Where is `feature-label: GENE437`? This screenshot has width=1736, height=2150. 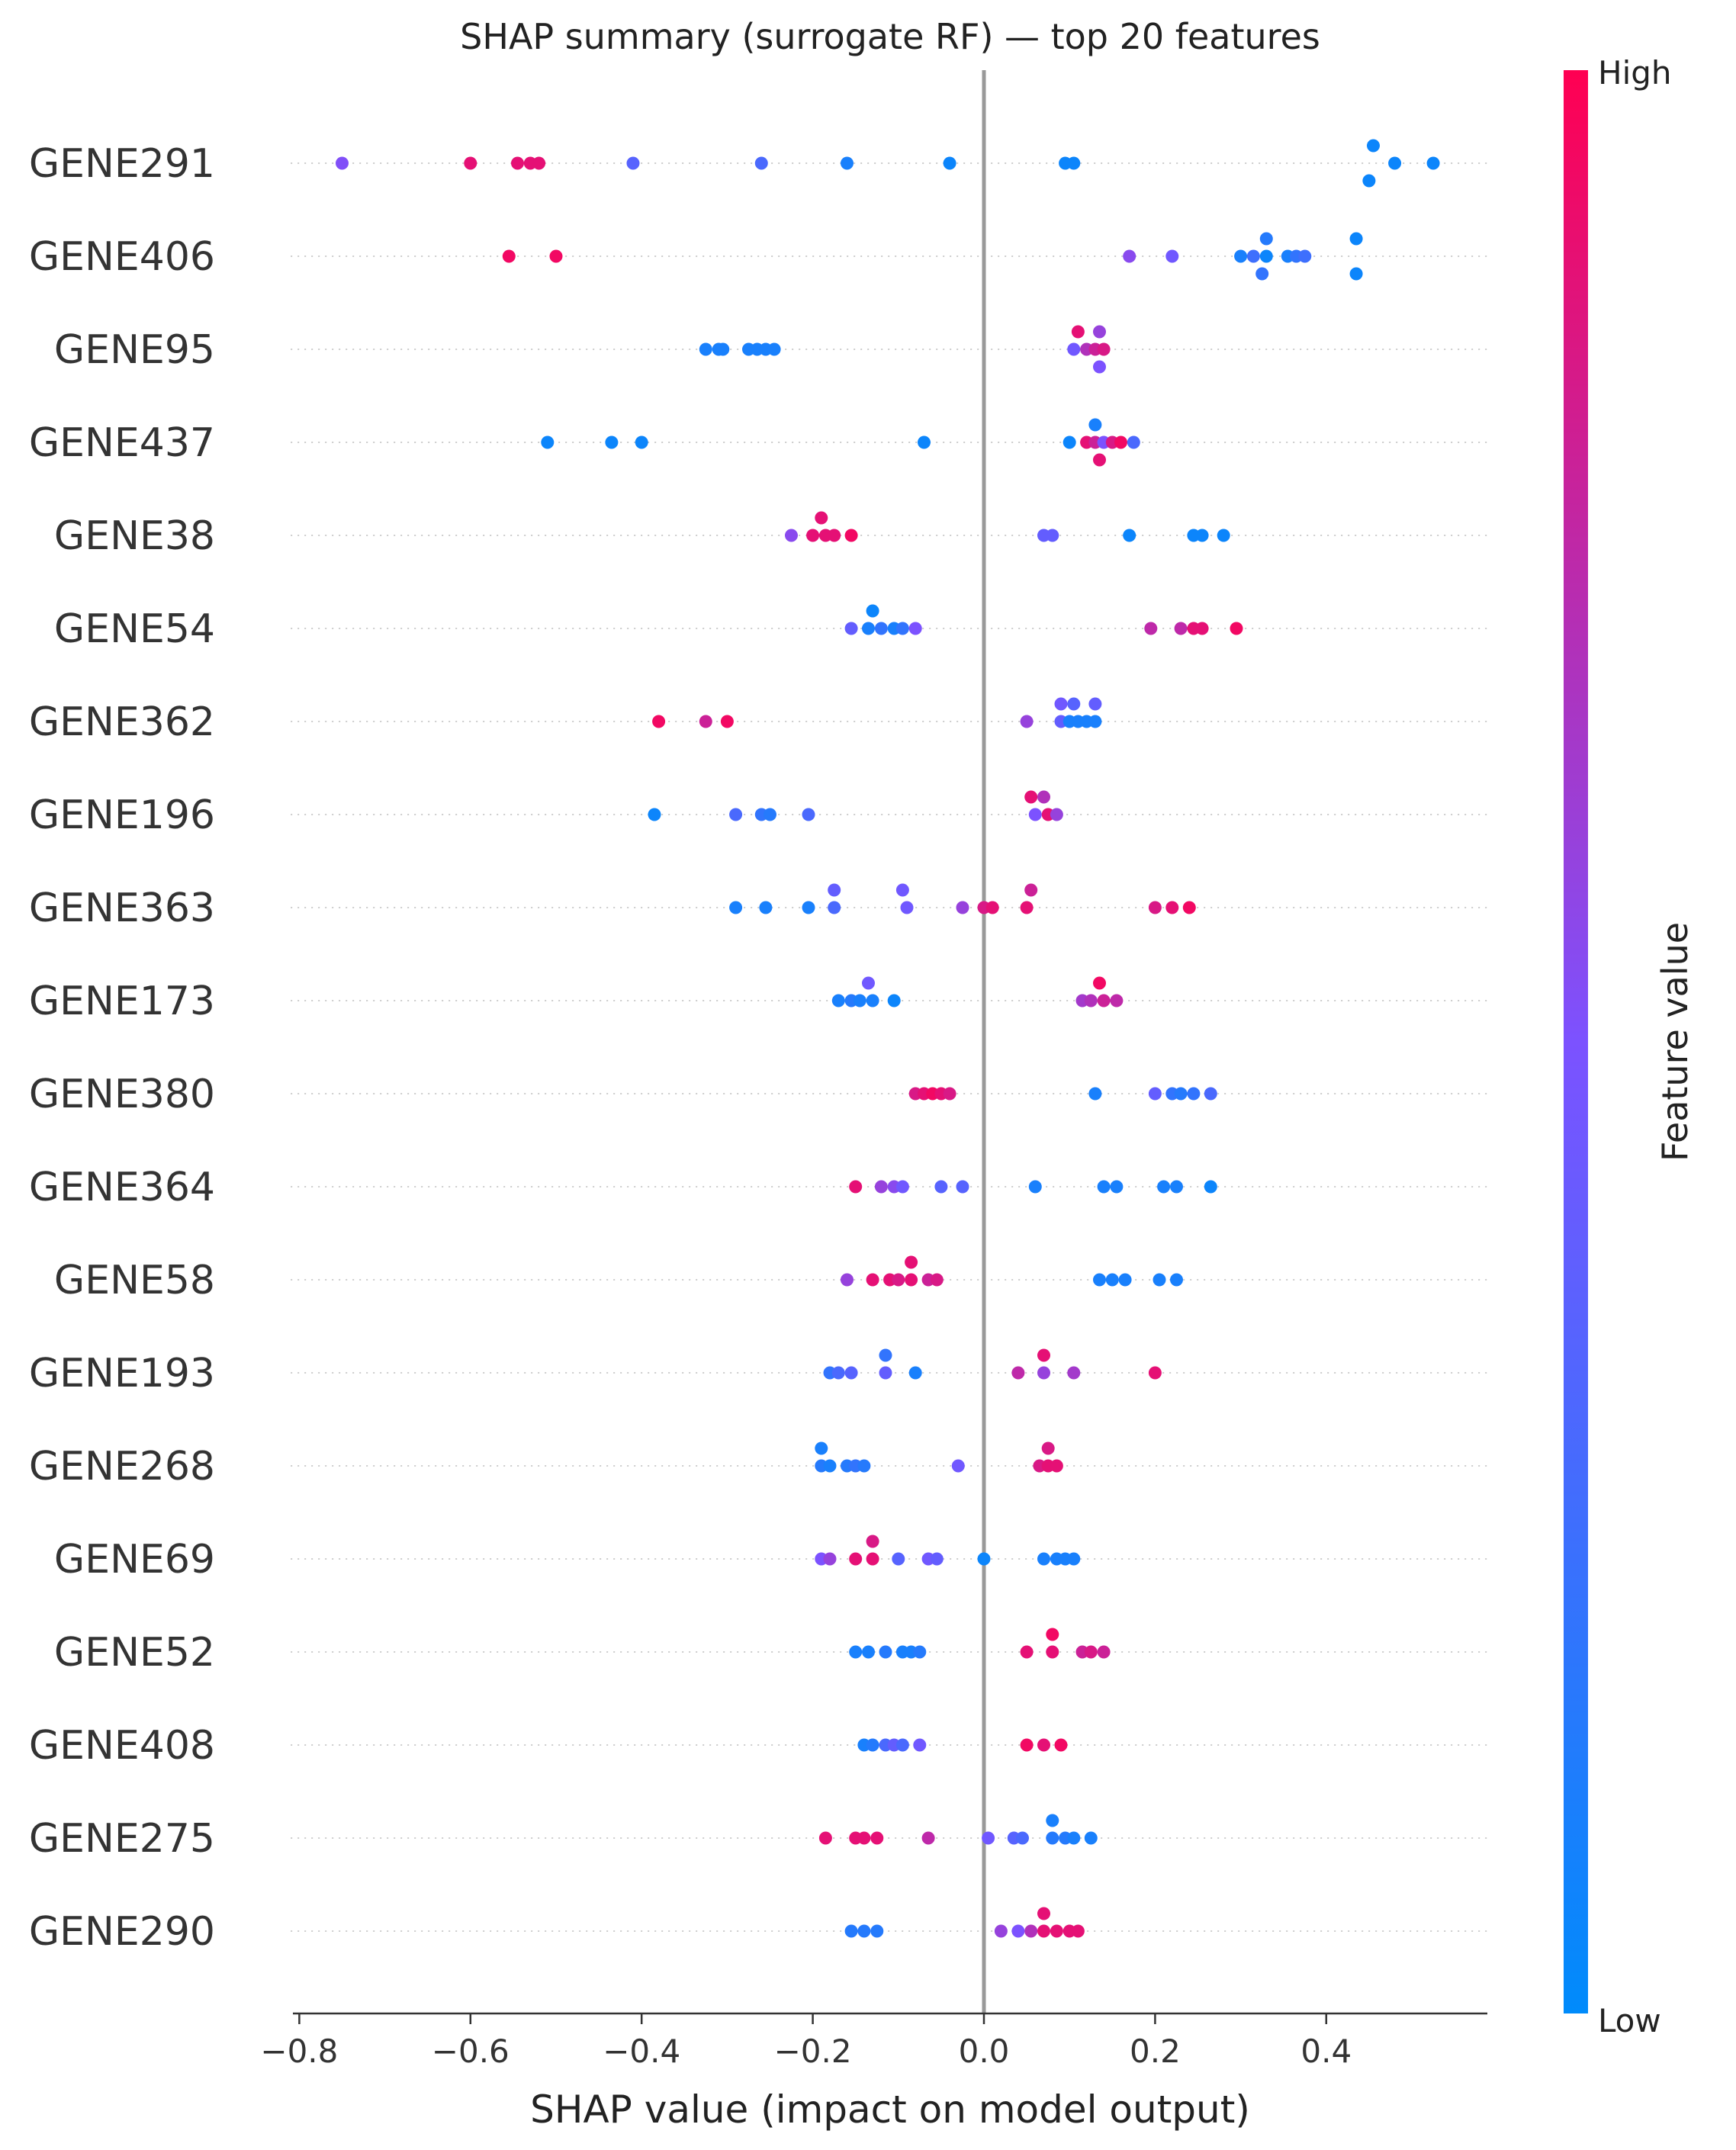
feature-label: GENE437 is located at coordinates (122, 443).